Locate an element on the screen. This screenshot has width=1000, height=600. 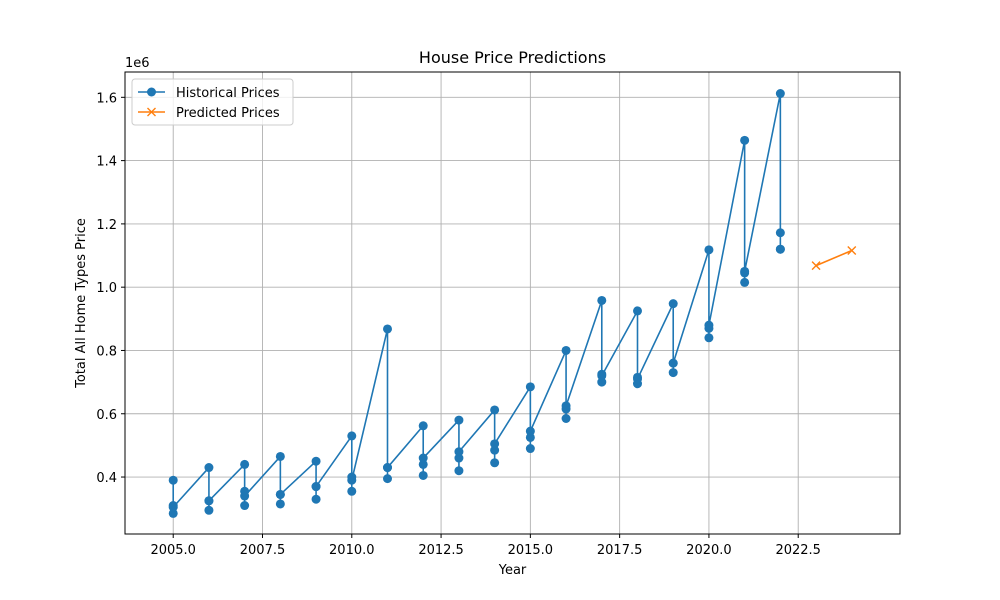
y-tick-label: 0.8 is located at coordinates (106, 351).